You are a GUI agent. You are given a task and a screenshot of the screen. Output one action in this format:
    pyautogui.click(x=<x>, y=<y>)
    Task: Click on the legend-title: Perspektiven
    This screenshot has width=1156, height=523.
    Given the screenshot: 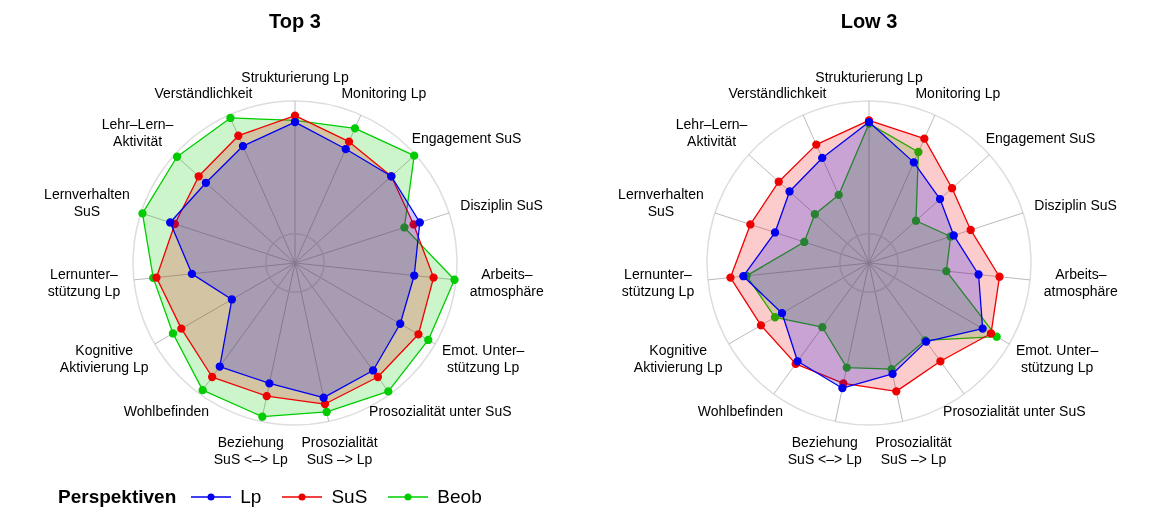 What is the action you would take?
    pyautogui.click(x=117, y=497)
    